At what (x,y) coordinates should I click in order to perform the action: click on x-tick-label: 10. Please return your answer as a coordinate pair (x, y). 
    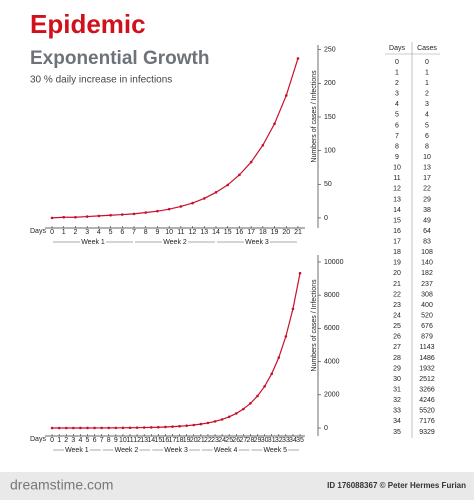
    Looking at the image, I should click on (123, 440).